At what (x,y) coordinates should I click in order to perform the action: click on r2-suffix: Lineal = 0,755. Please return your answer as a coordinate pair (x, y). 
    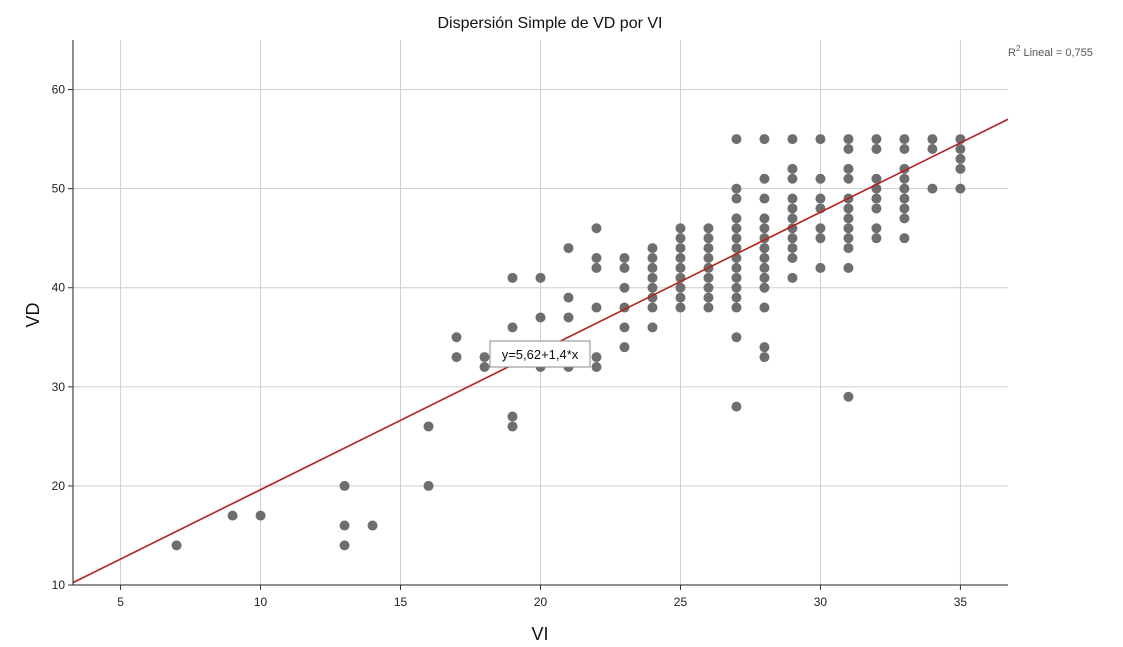
    Looking at the image, I should click on (1056, 53).